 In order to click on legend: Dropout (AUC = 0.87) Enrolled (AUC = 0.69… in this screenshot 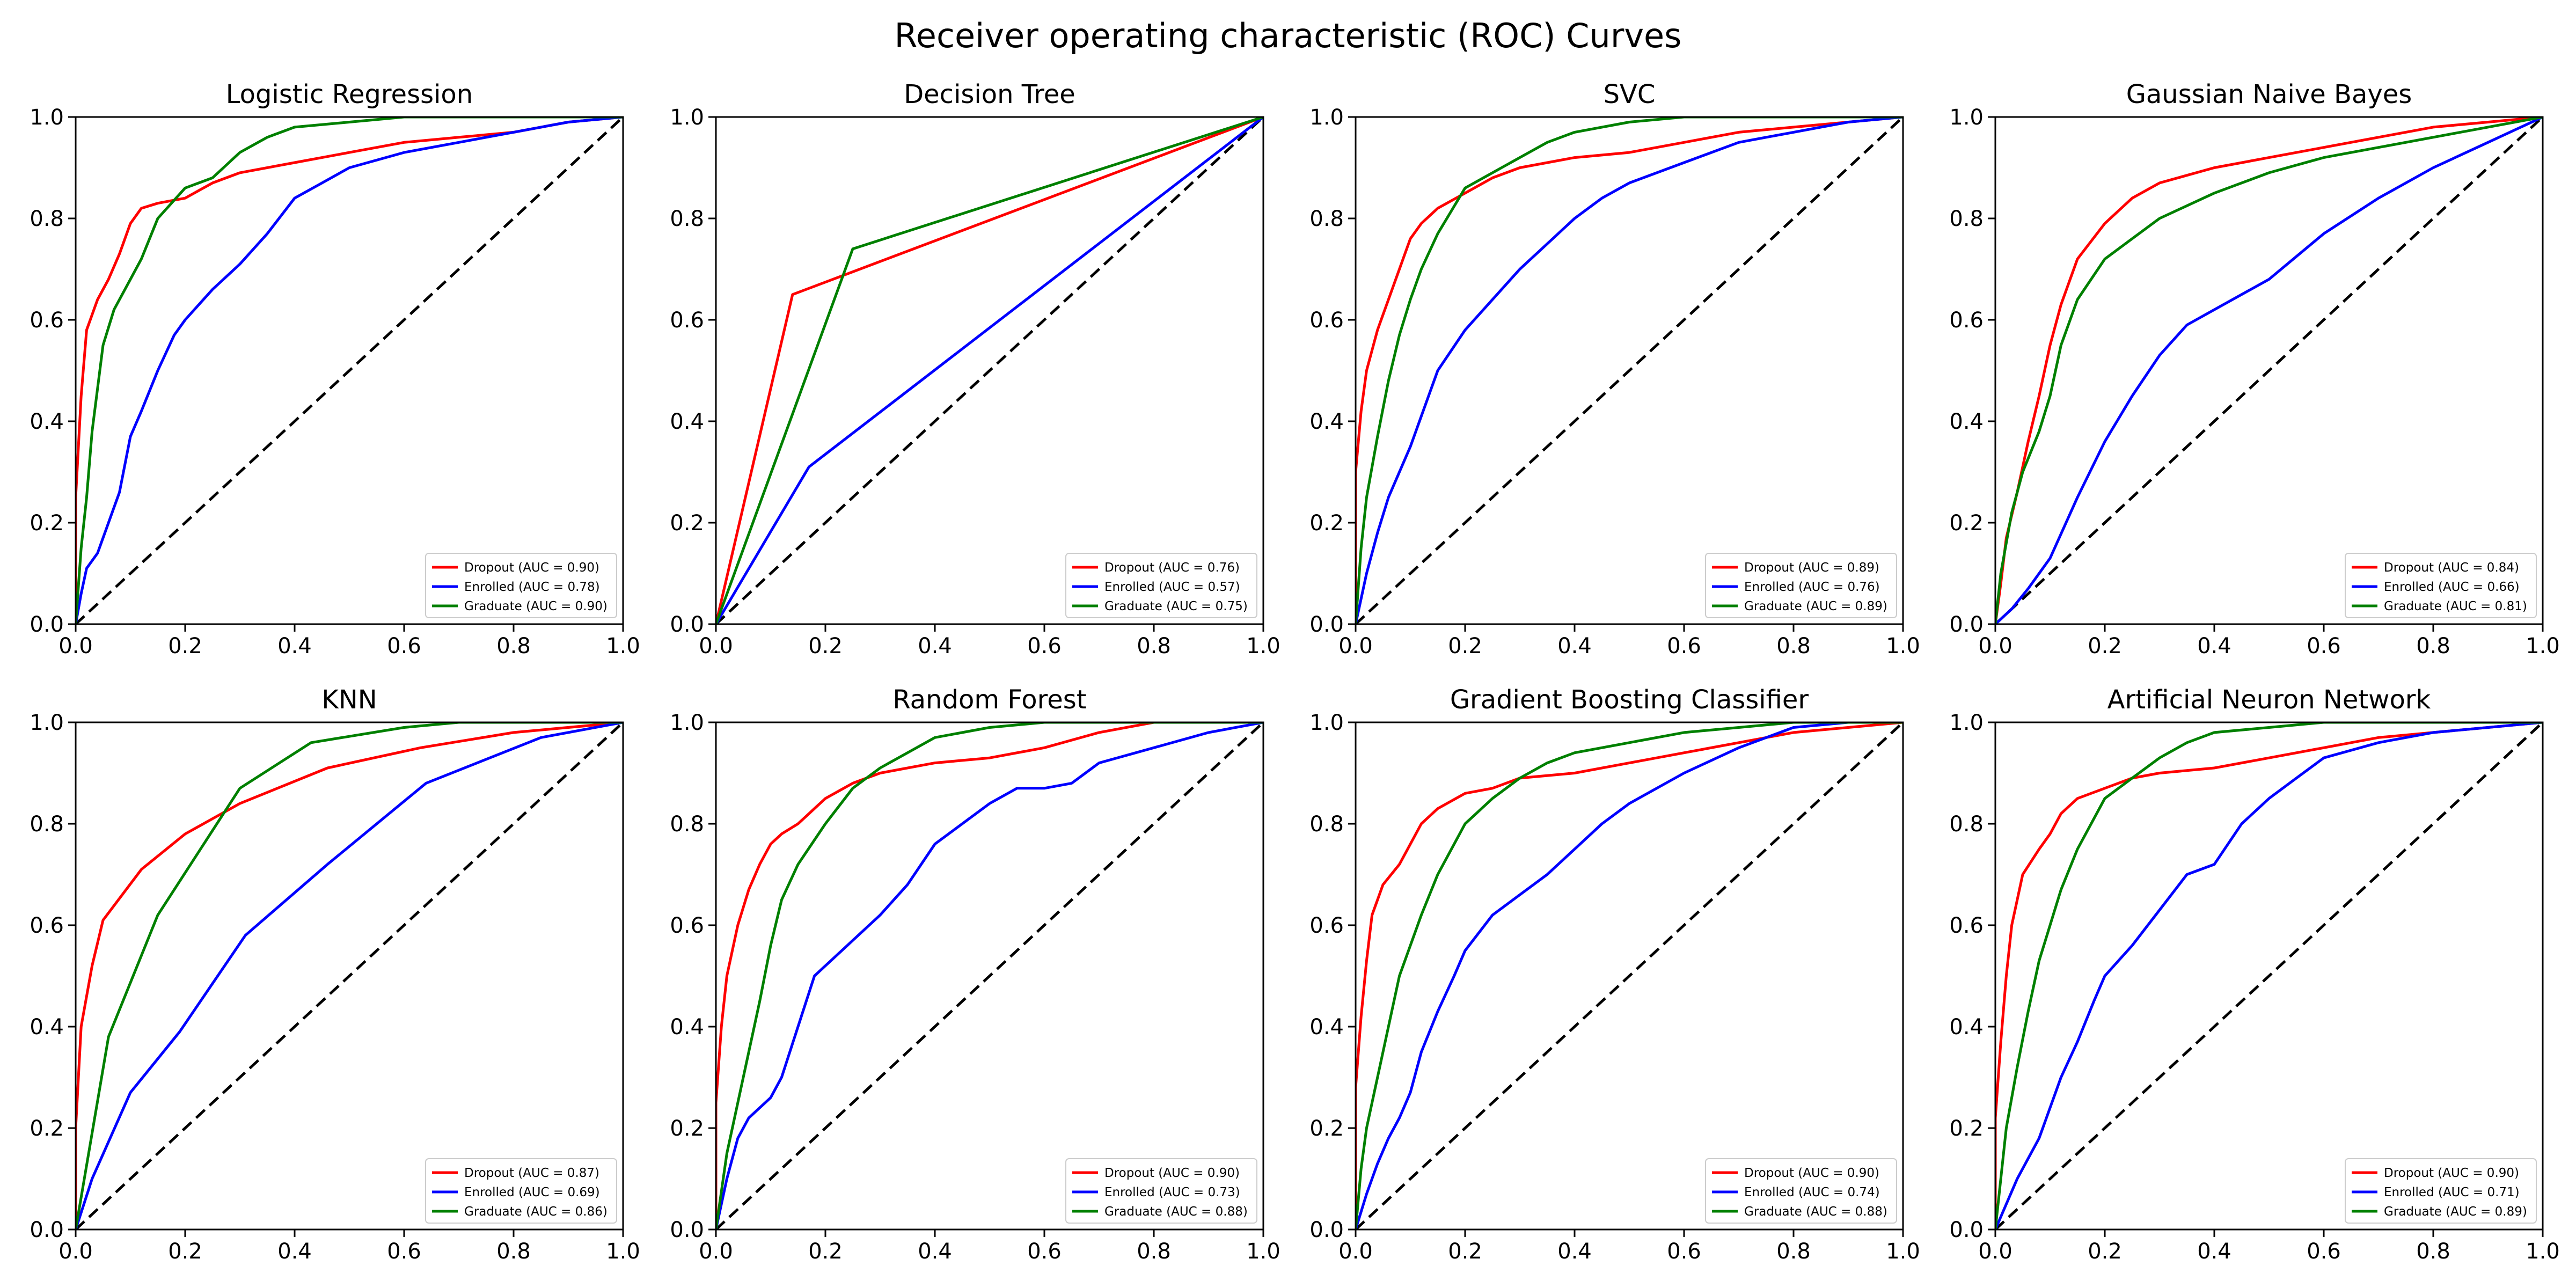, I will do `click(521, 1191)`.